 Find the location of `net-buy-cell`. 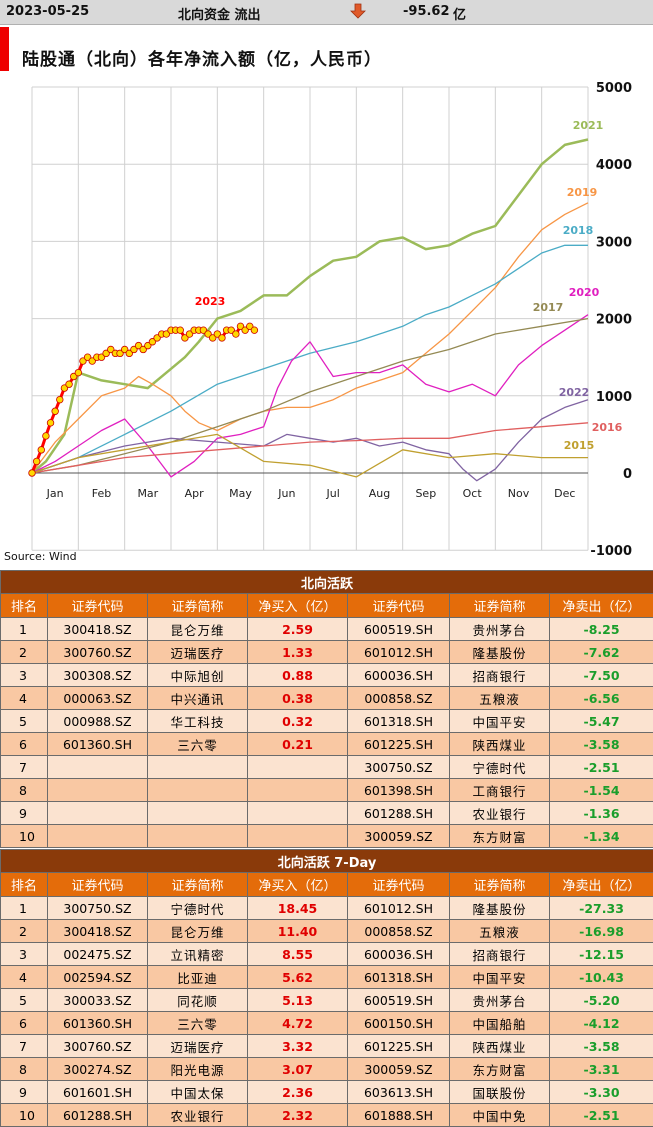

net-buy-cell is located at coordinates (297, 790).